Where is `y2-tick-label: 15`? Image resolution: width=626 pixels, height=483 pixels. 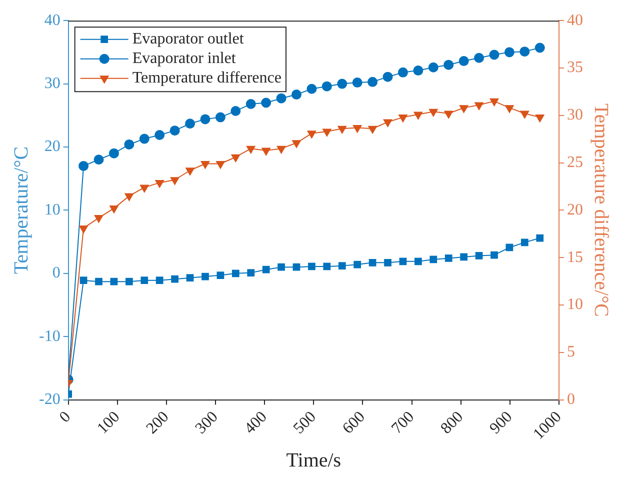 y2-tick-label: 15 is located at coordinates (575, 257).